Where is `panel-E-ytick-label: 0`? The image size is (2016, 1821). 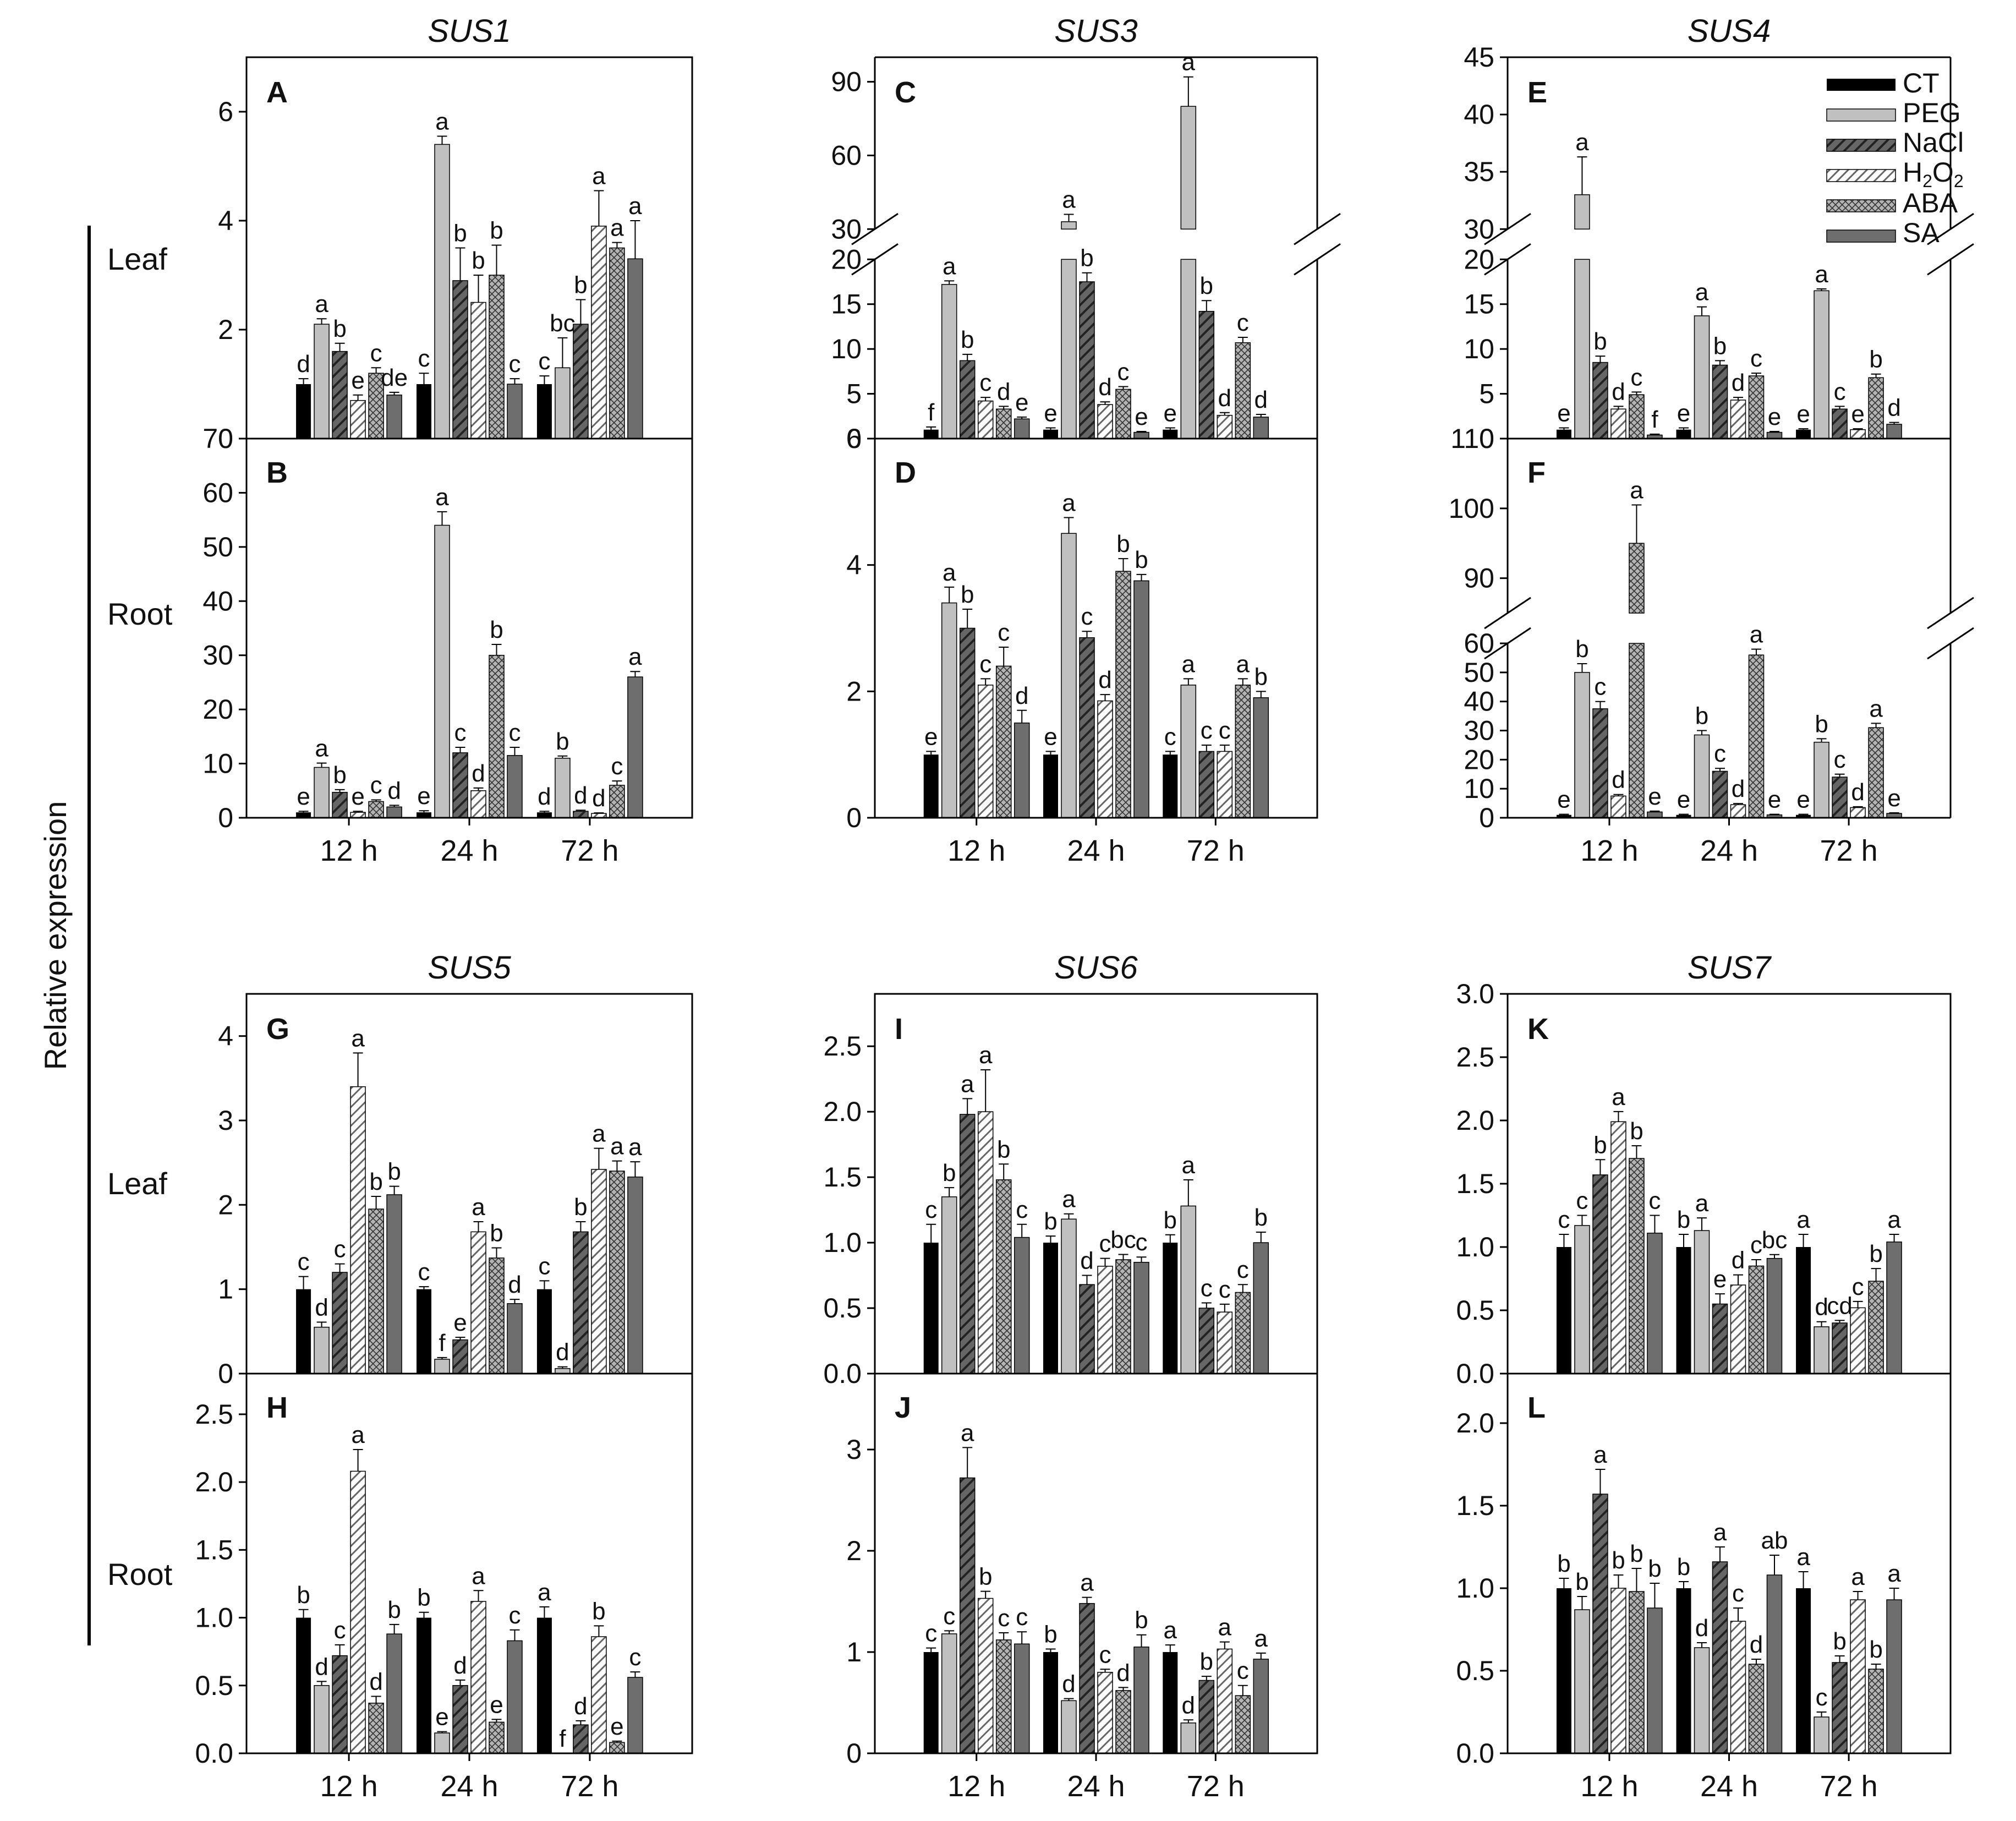
panel-E-ytick-label: 0 is located at coordinates (1486, 438).